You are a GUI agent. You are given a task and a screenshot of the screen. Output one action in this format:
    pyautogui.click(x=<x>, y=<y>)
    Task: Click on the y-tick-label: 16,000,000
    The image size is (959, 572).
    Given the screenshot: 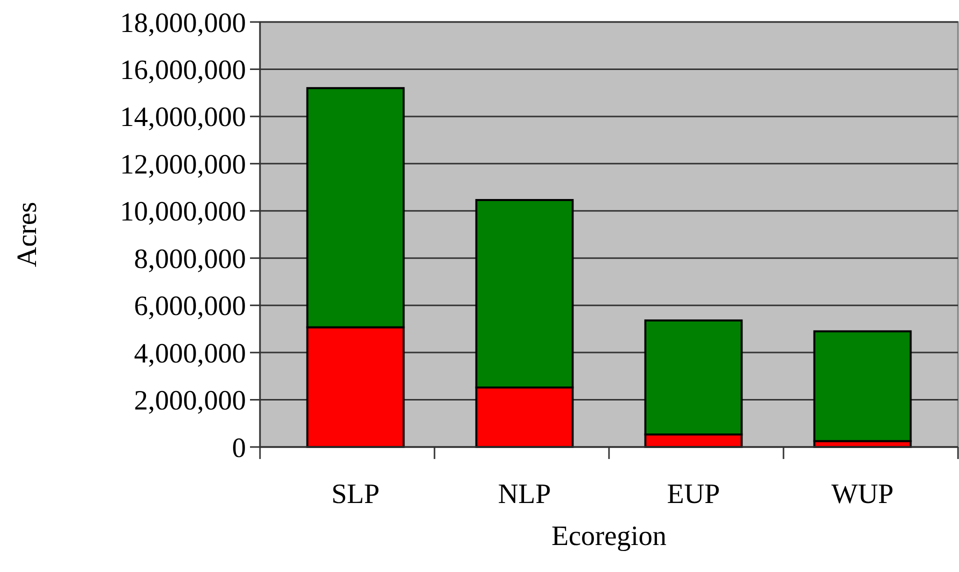 What is the action you would take?
    pyautogui.click(x=183, y=70)
    